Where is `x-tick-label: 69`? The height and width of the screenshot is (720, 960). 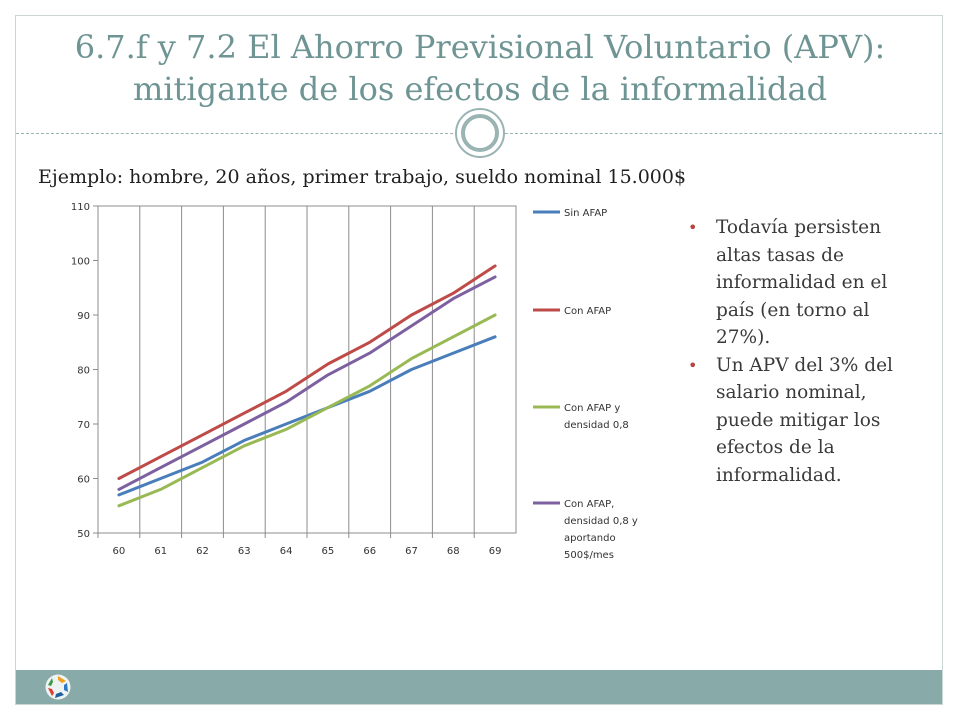 x-tick-label: 69 is located at coordinates (495, 551).